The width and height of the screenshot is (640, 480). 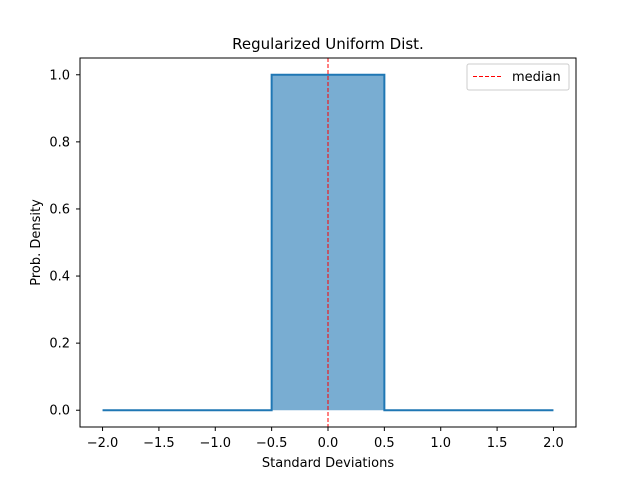 What do you see at coordinates (328, 463) in the screenshot?
I see `x-axis-label: Standard Deviations` at bounding box center [328, 463].